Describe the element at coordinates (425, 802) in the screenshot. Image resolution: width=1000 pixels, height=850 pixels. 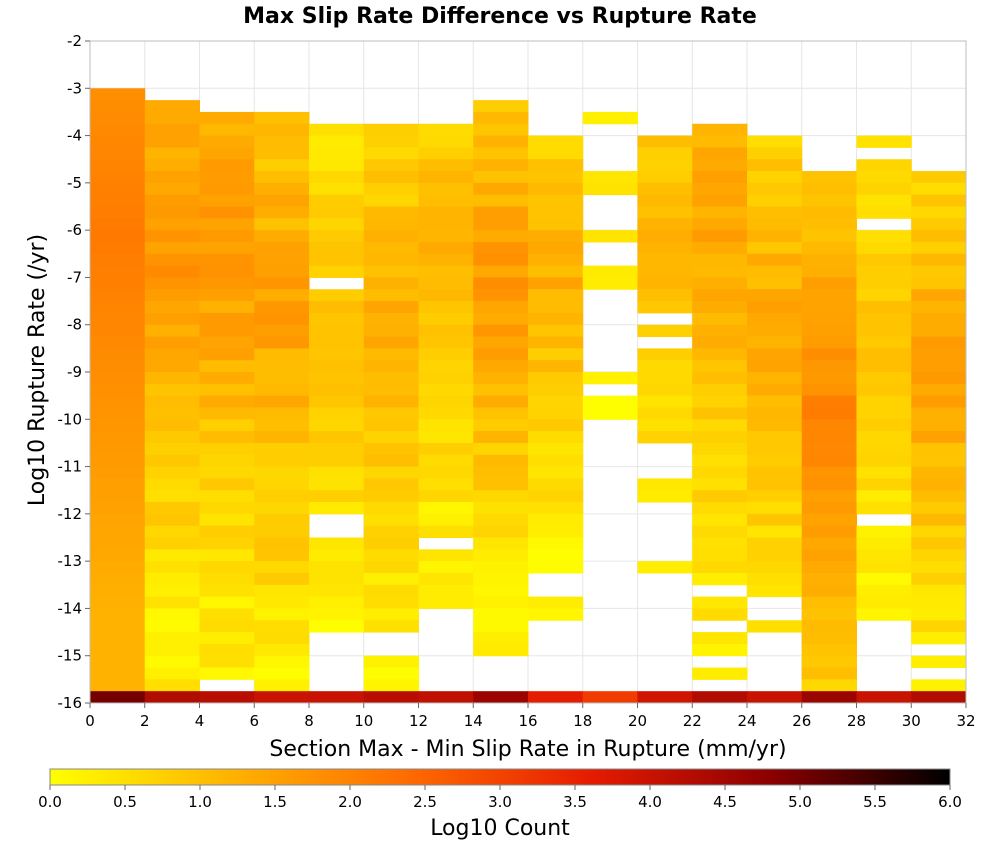
I see `colorbar-tick-label: 2.5` at that location.